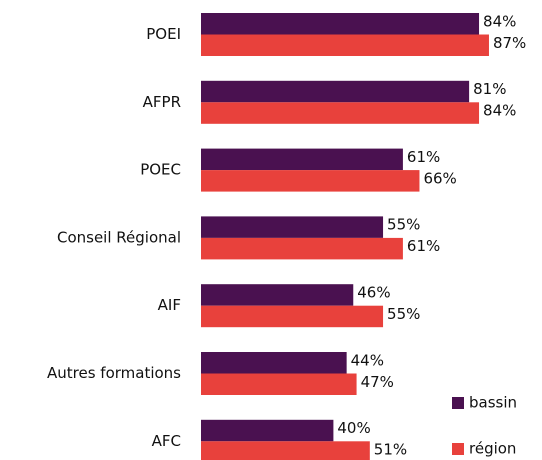 This screenshot has width=542, height=460. I want to click on value-label: 44%, so click(367, 360).